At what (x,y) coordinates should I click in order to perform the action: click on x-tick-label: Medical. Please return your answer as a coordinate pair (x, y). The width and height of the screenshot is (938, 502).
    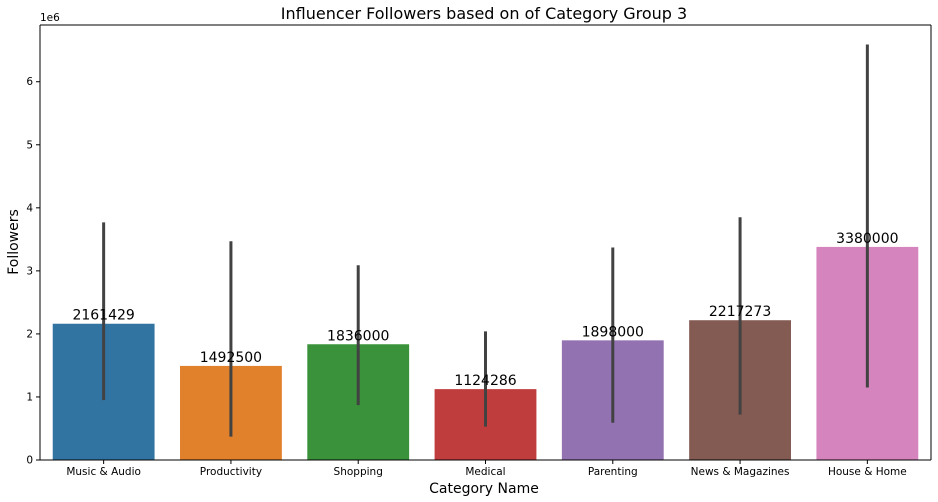
    Looking at the image, I should click on (485, 472).